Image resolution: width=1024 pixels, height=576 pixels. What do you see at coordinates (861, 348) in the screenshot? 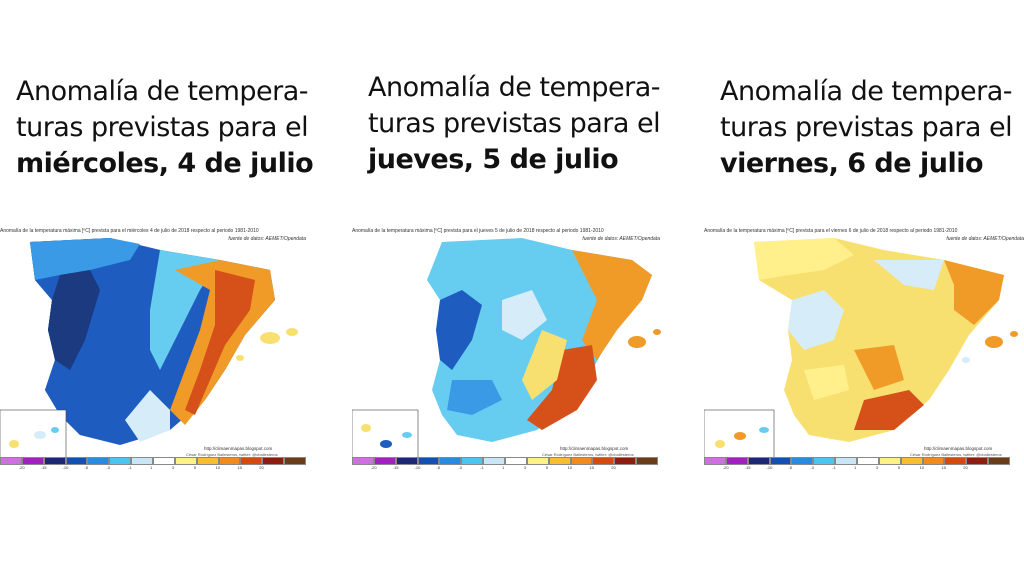
I see `anomaly-map-friday` at bounding box center [861, 348].